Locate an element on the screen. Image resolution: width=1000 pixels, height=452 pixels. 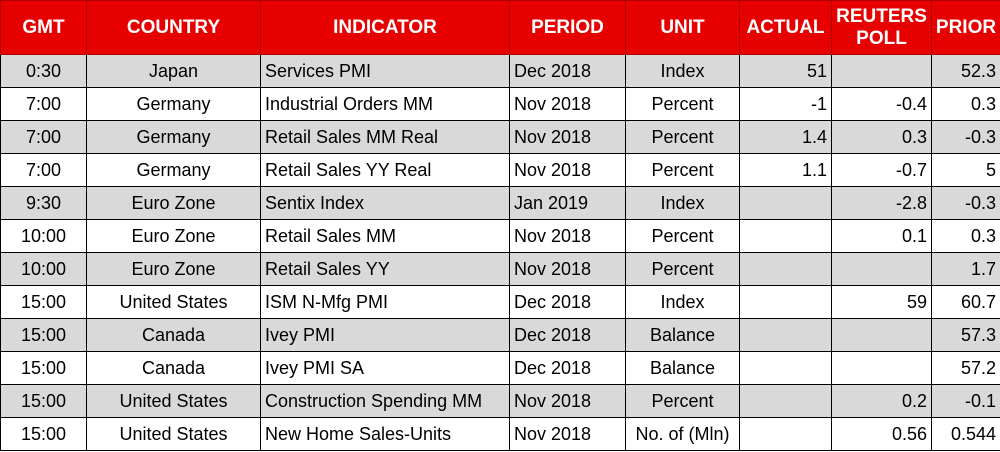
cell-unit: Balance is located at coordinates (682, 335).